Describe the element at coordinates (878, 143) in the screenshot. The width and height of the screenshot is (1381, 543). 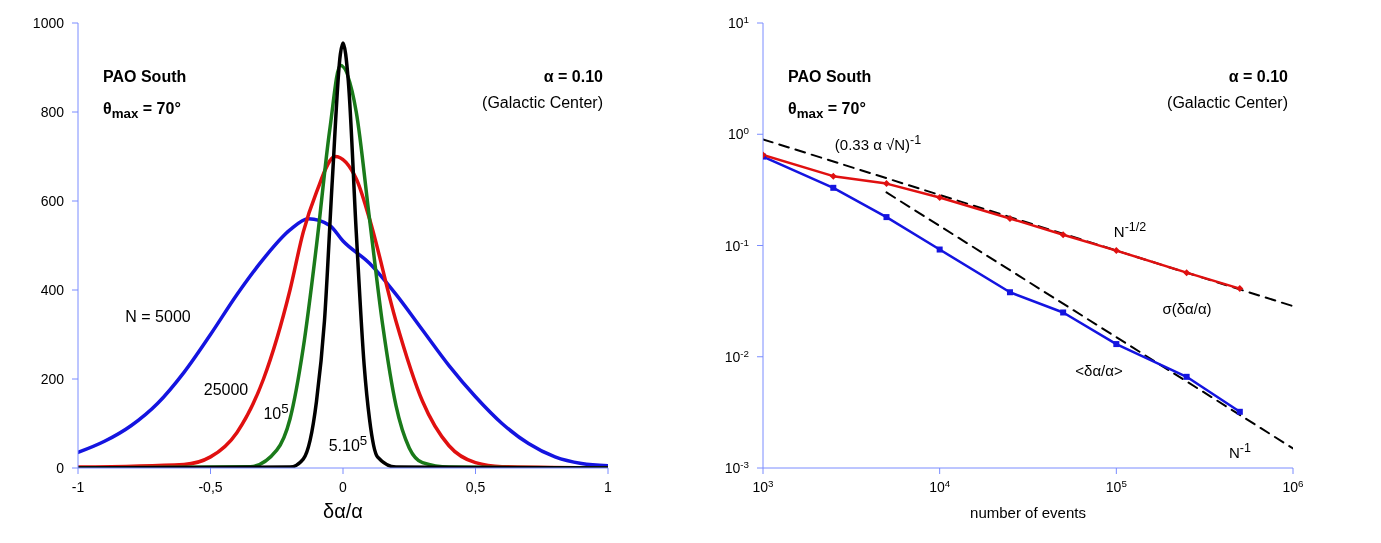
I see `annotation: (0.33 α √N)$^{-1}$` at that location.